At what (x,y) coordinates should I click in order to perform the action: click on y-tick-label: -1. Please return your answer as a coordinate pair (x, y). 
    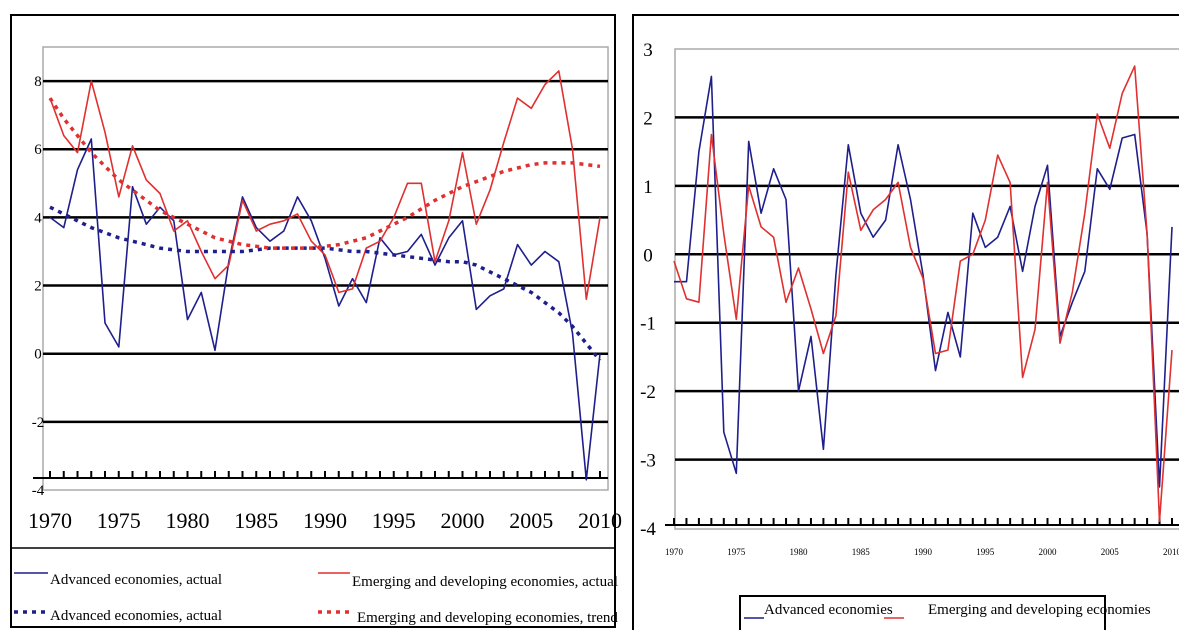
    Looking at the image, I should click on (648, 324).